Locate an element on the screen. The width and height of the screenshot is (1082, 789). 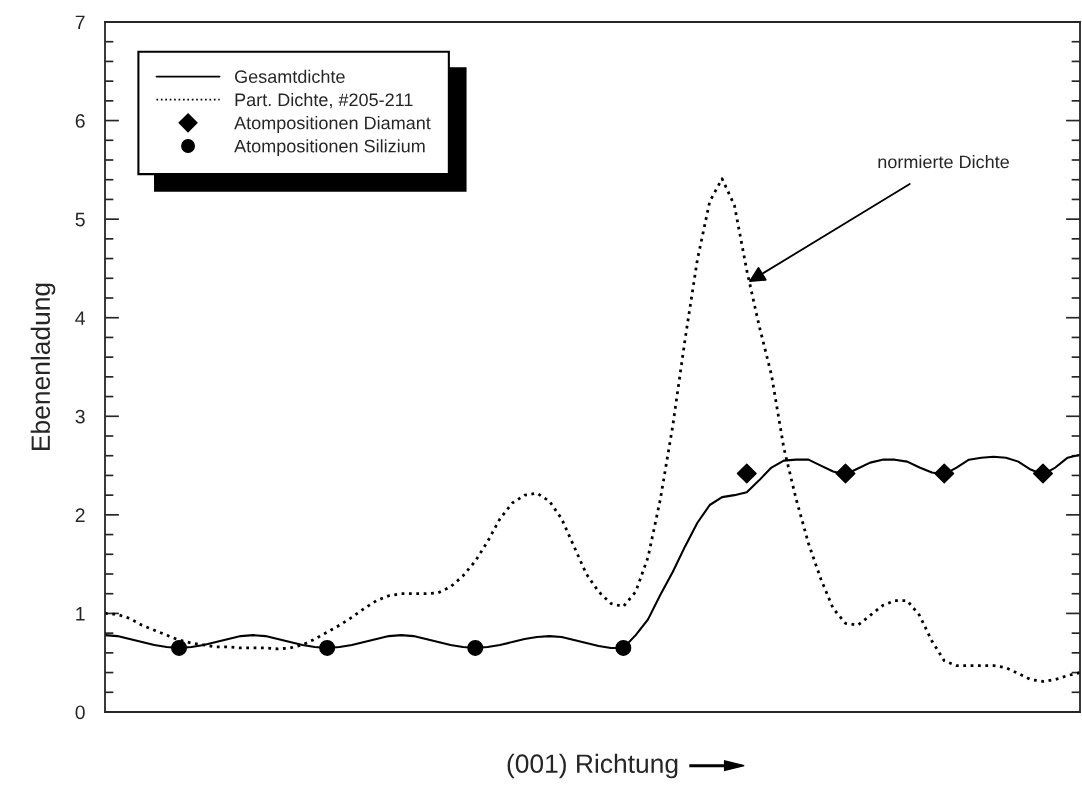
y-tick-label: 3 is located at coordinates (80, 416).